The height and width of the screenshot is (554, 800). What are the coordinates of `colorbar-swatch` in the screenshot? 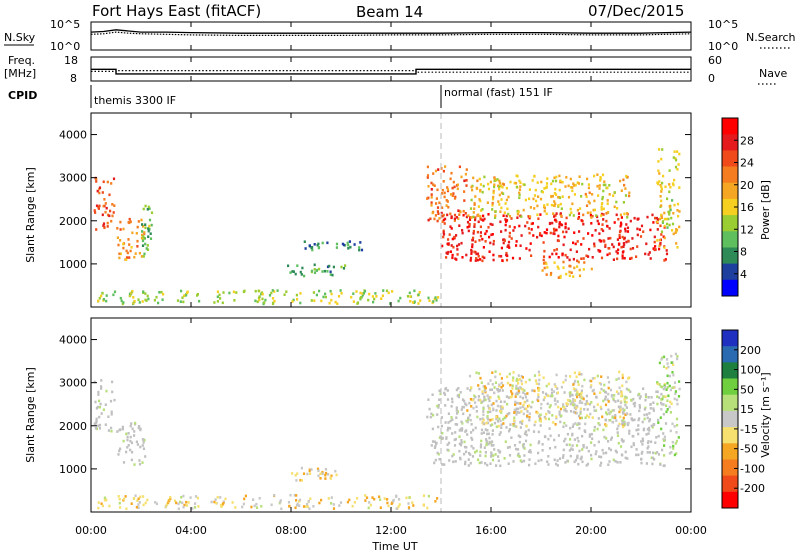 It's located at (730, 126).